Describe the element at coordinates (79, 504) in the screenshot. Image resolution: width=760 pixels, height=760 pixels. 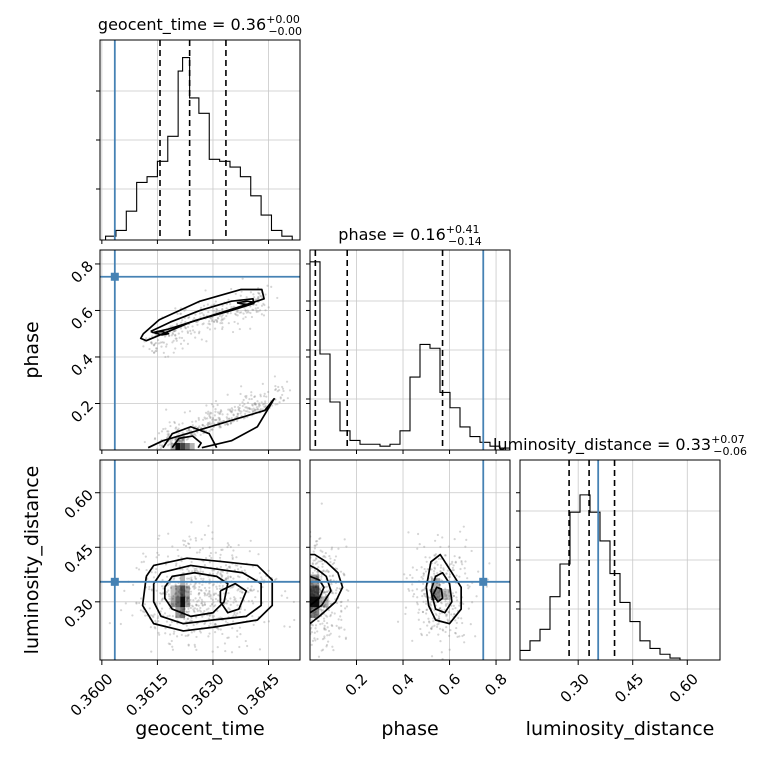
I see `ytick-label-luminosity-distance-2: 0.60` at that location.